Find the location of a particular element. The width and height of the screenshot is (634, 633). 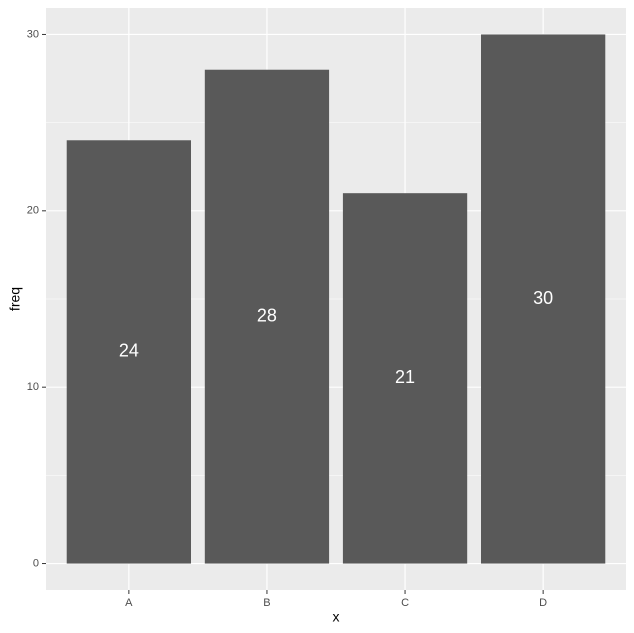

bar-value-label: 21 is located at coordinates (405, 377).